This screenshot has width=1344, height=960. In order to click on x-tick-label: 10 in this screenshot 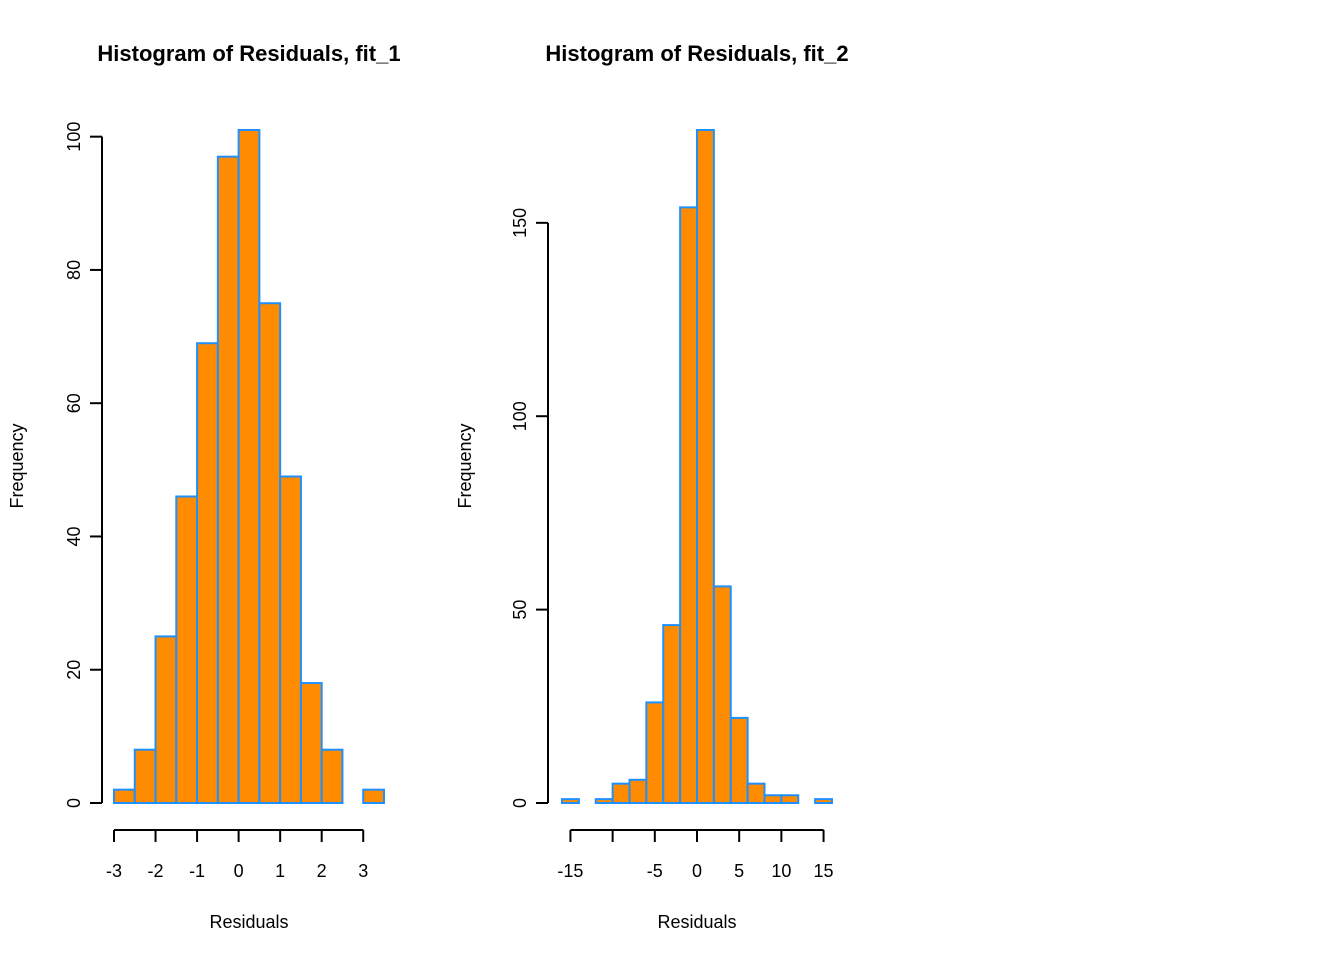, I will do `click(781, 871)`.